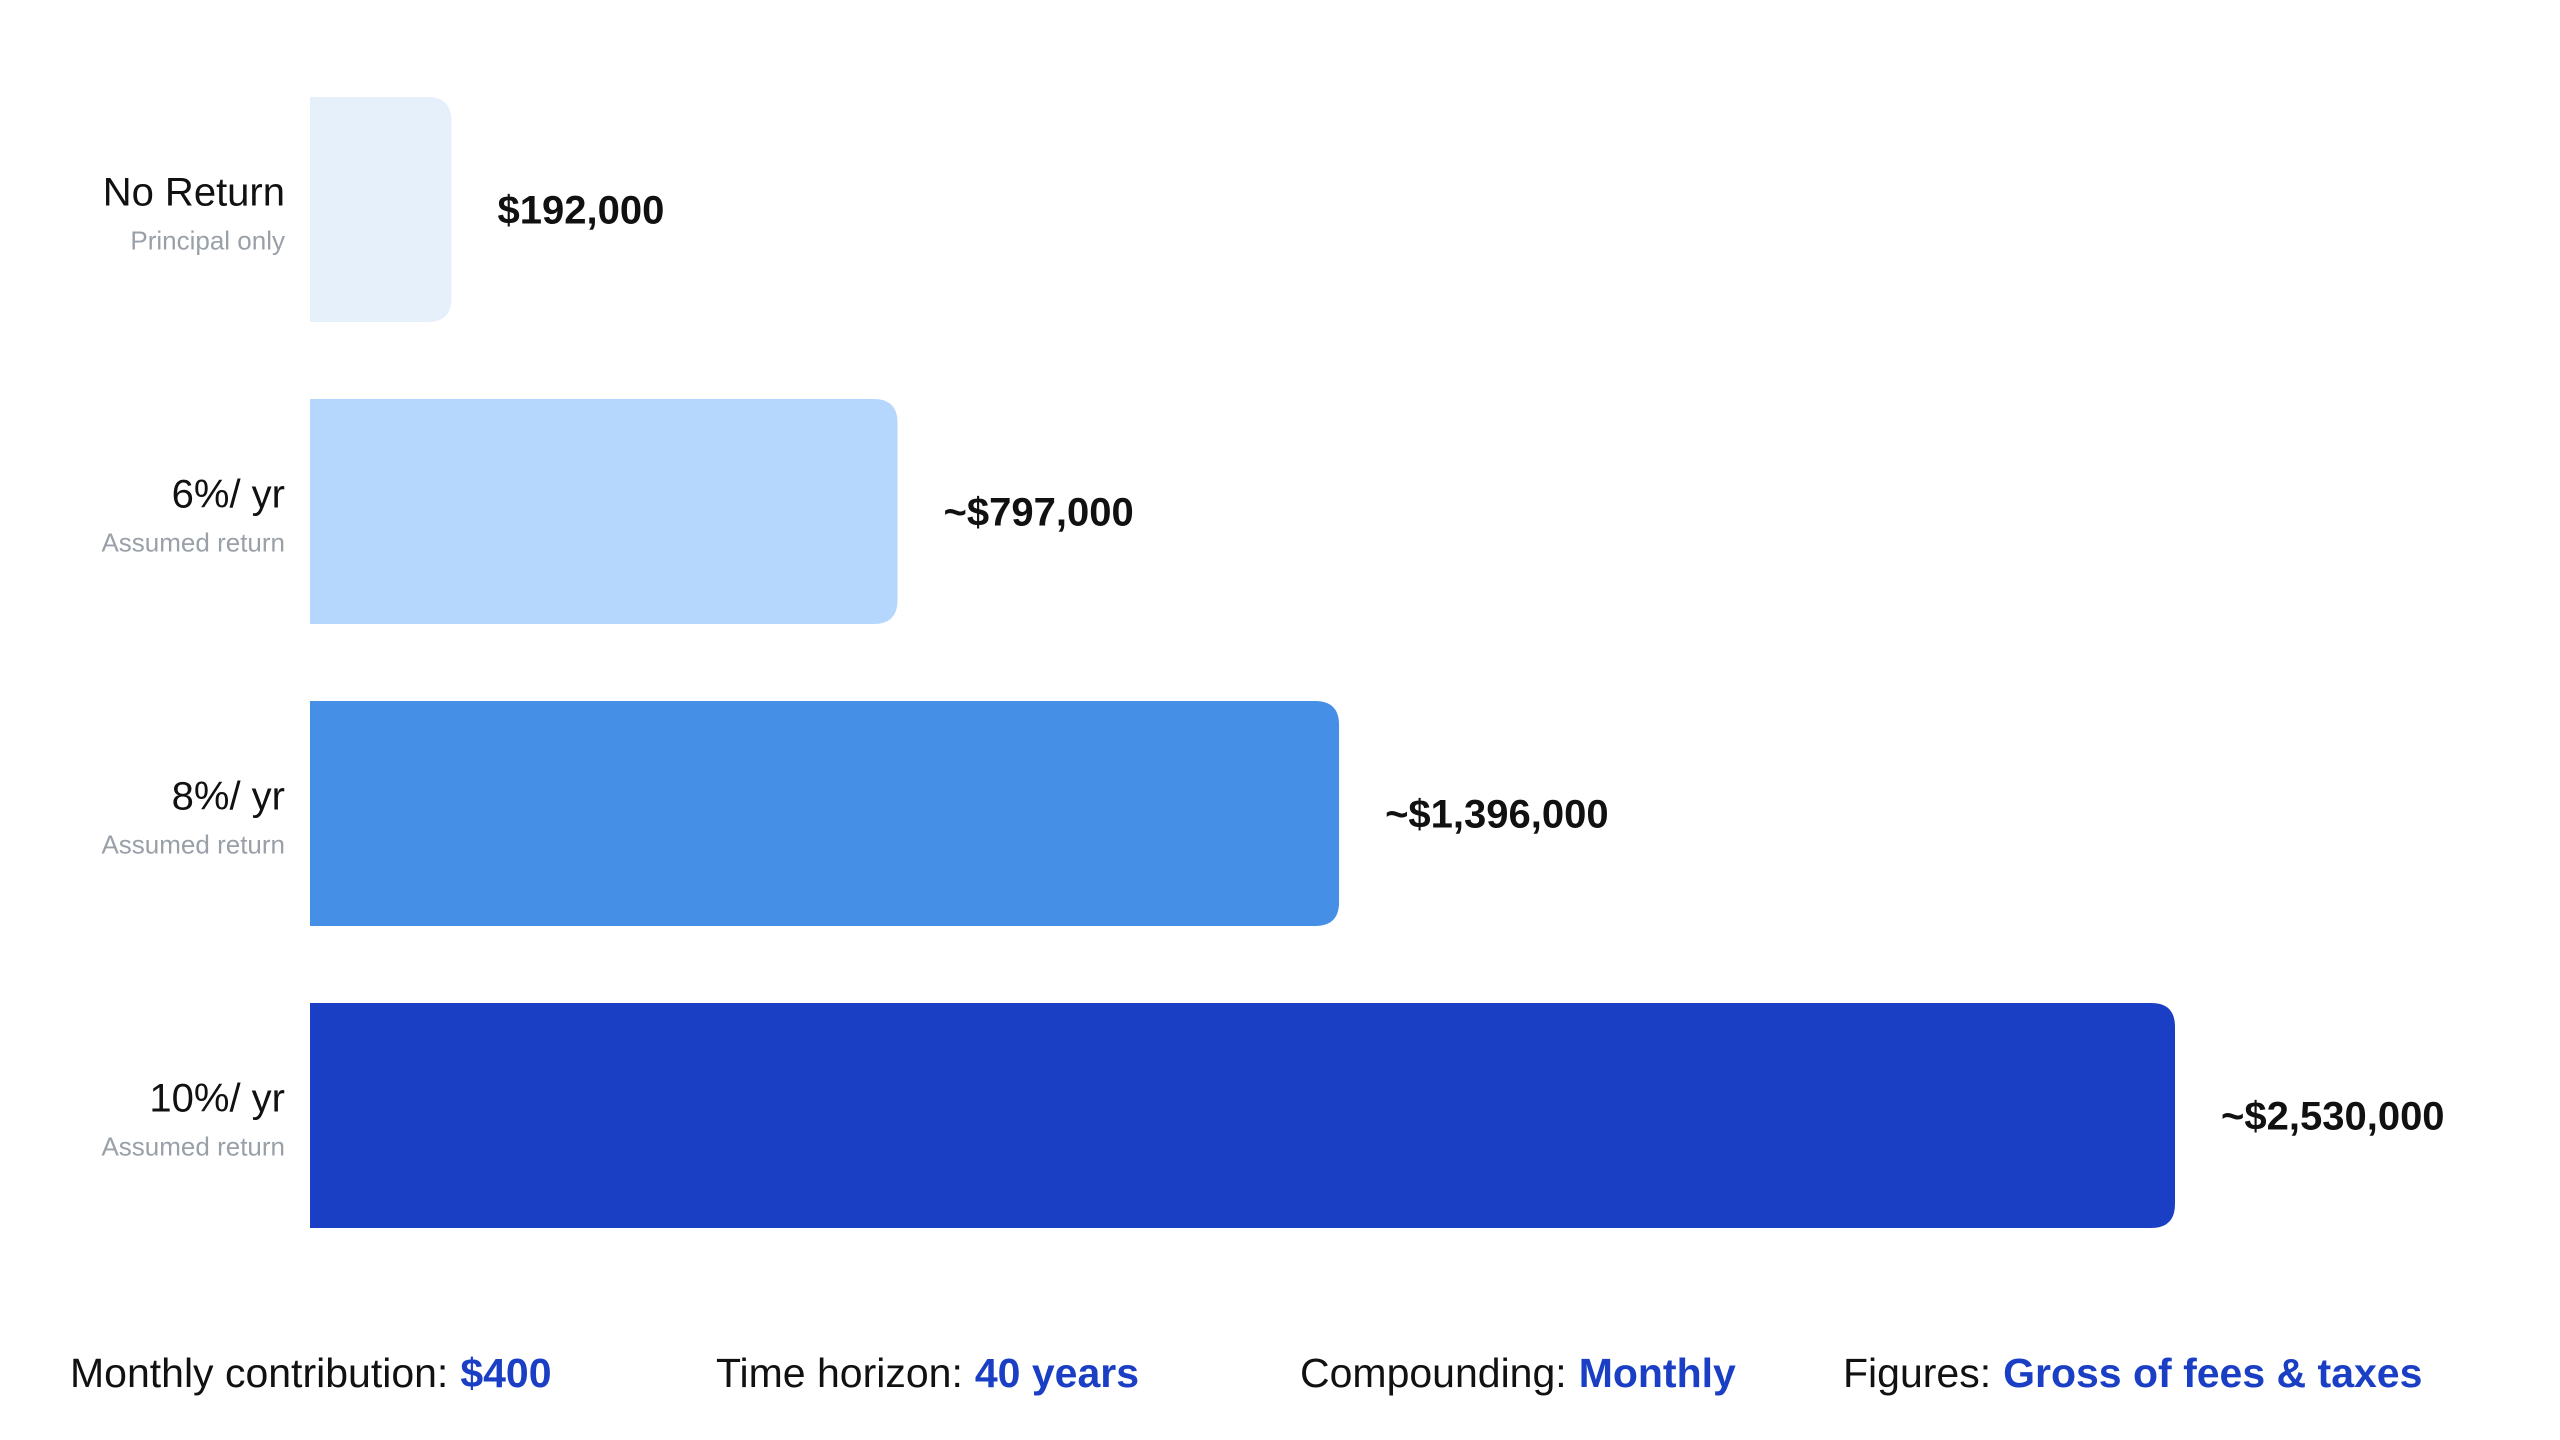  Describe the element at coordinates (228, 797) in the screenshot. I see `category-label: 8%/ yr` at that location.